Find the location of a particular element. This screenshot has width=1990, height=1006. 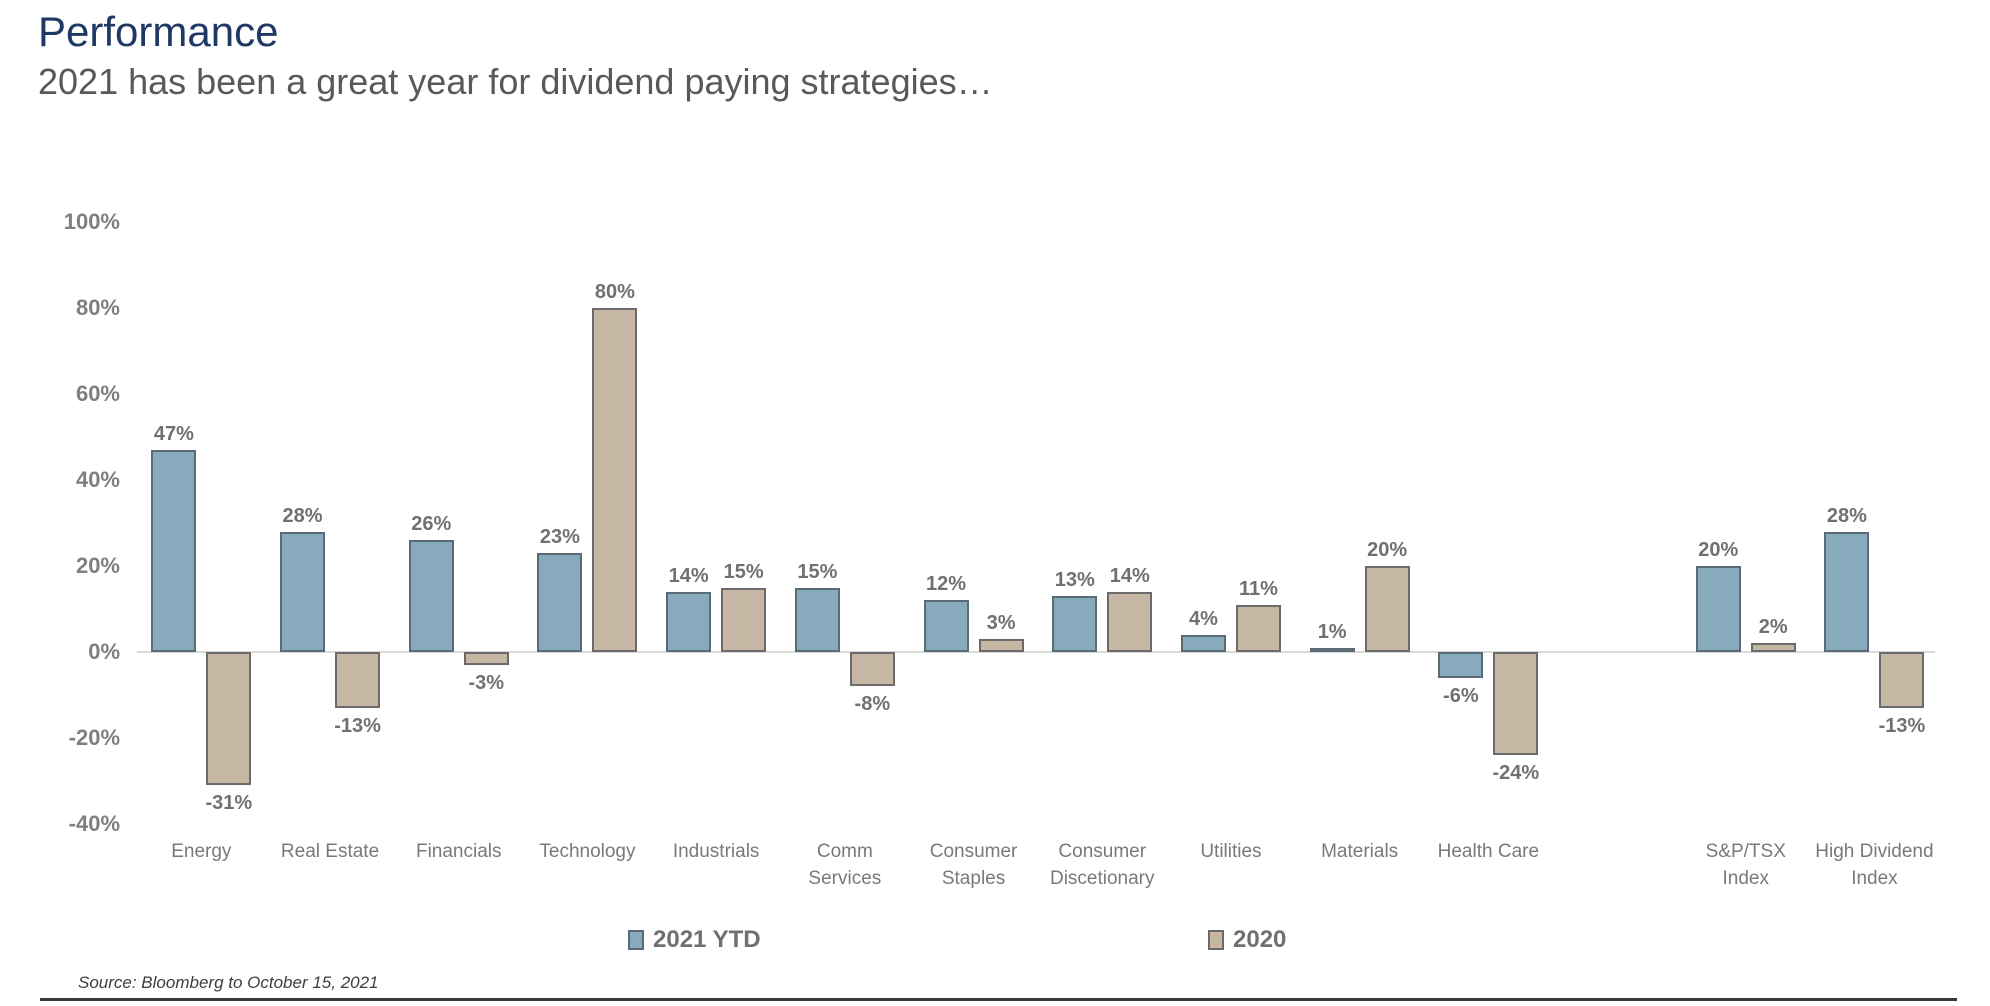

value-label-2021-ytd-health-care: -6% is located at coordinates (1461, 695).